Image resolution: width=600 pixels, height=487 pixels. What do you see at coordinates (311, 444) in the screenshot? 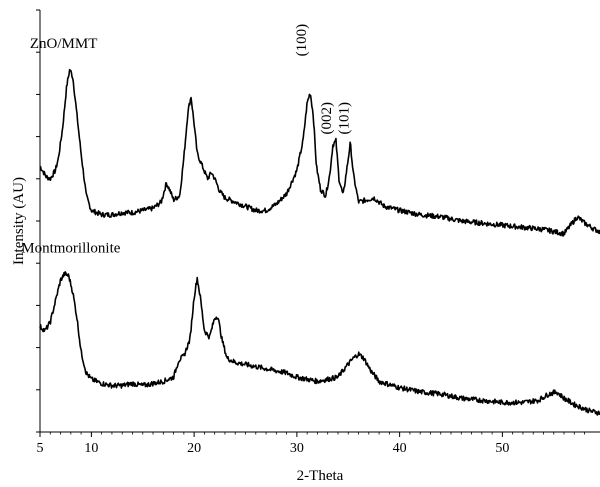
I see `x-ticks: 5 10 20 30 40 50` at bounding box center [311, 444].